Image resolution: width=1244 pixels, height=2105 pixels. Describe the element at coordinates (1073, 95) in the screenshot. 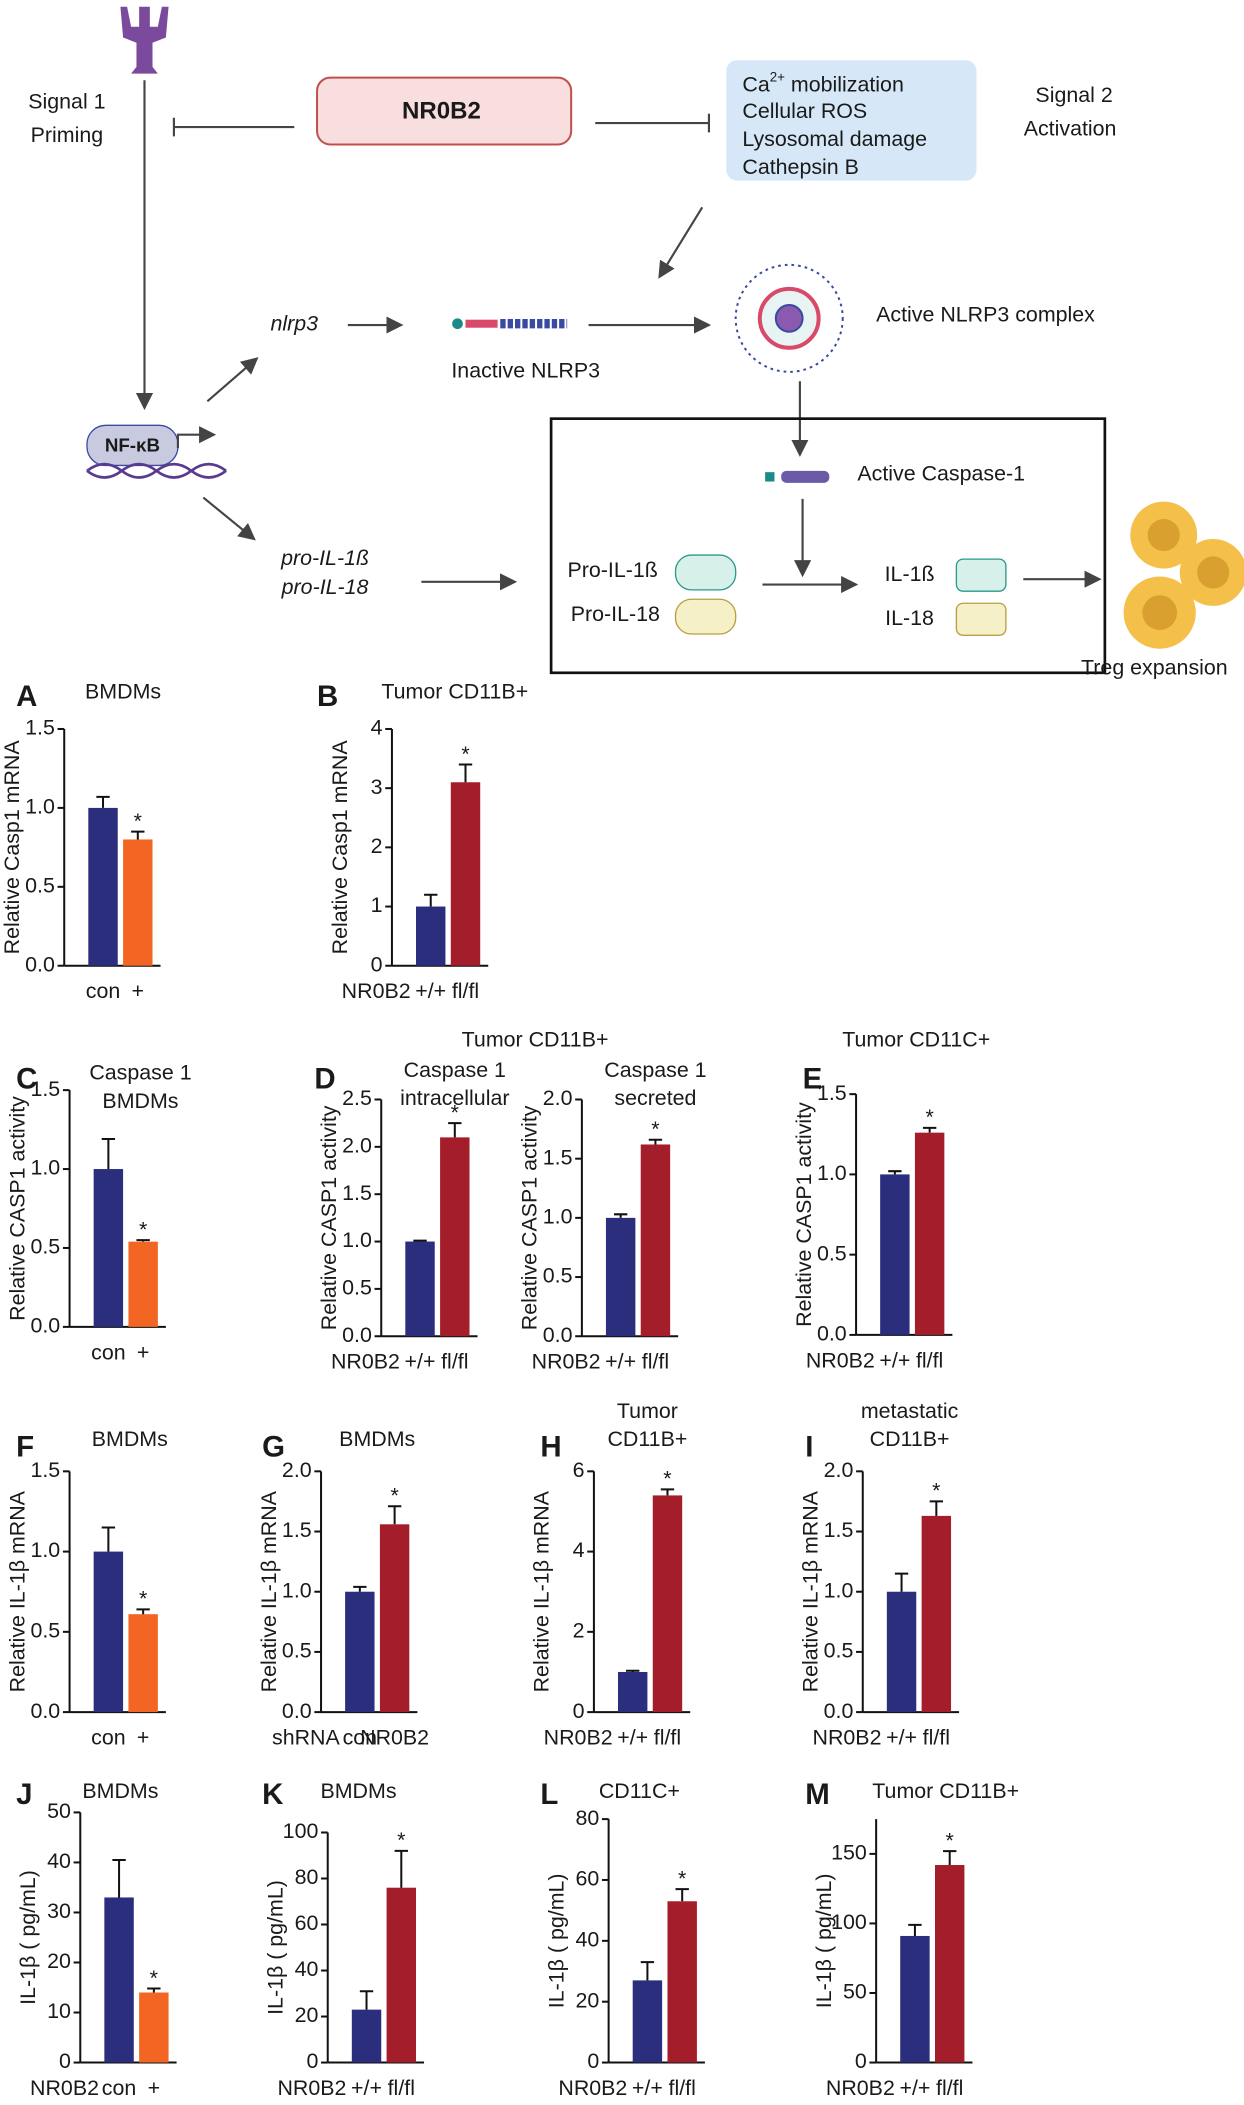

I see `label: Signal 2` at that location.